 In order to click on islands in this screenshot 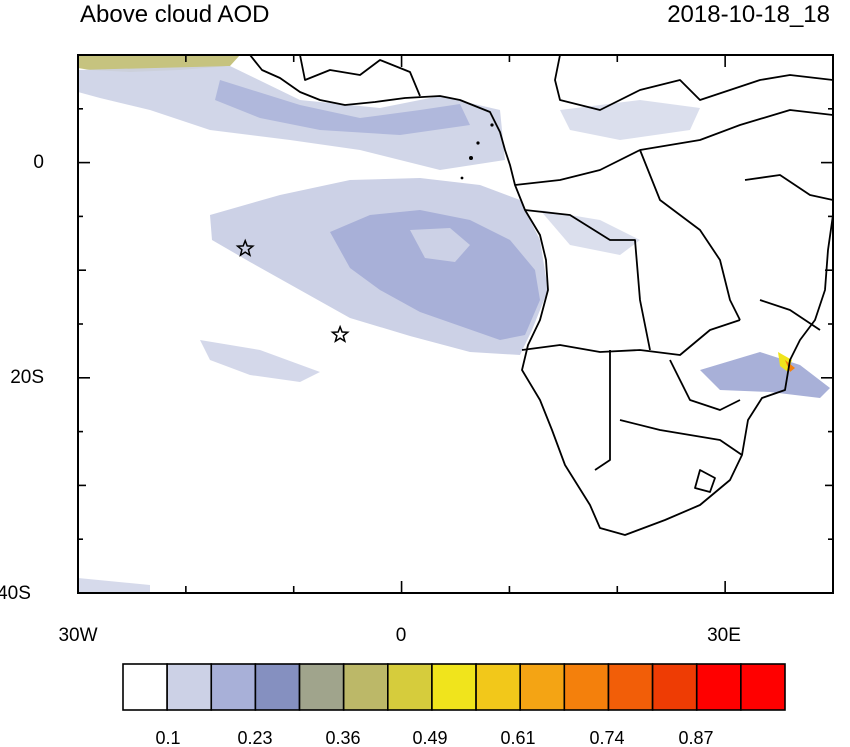, I will do `click(477, 151)`.